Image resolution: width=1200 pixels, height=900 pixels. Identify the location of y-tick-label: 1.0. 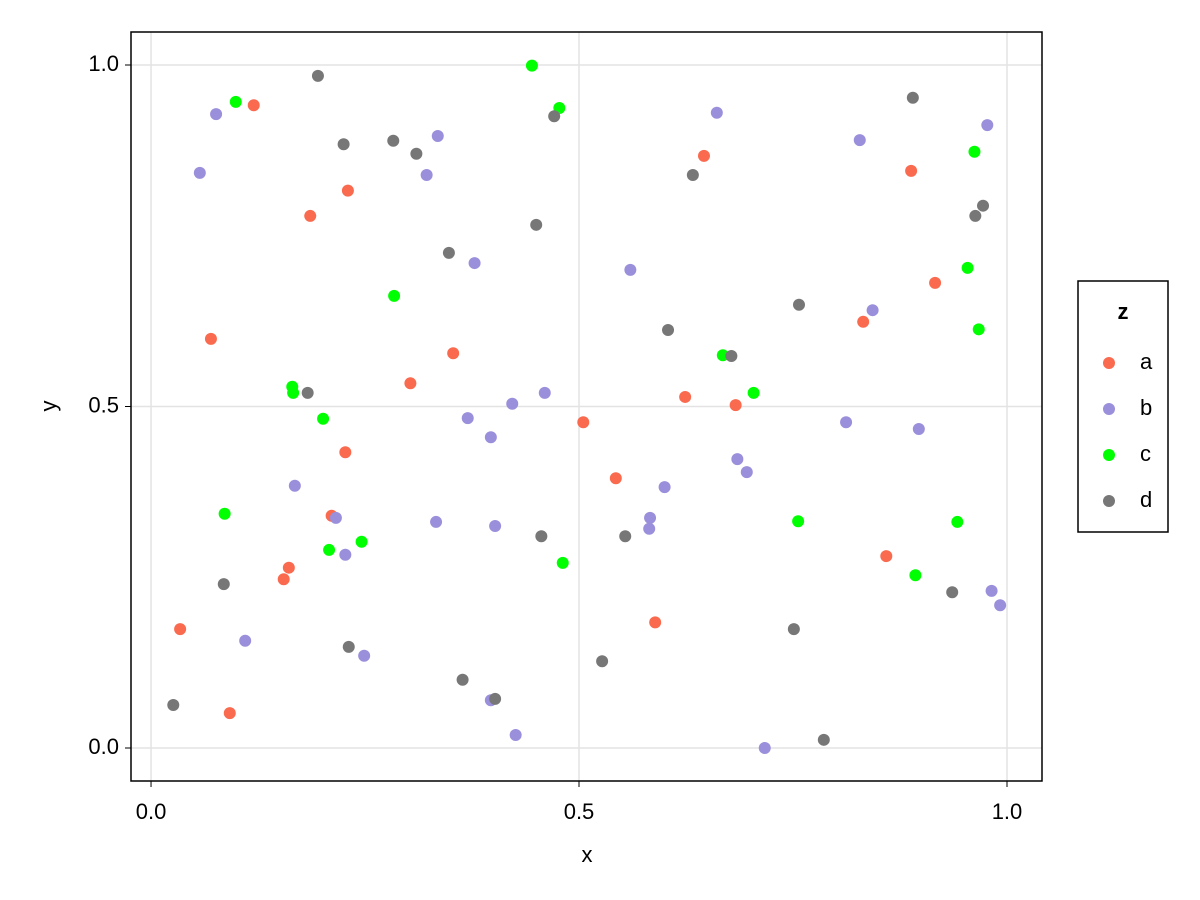
(103, 63).